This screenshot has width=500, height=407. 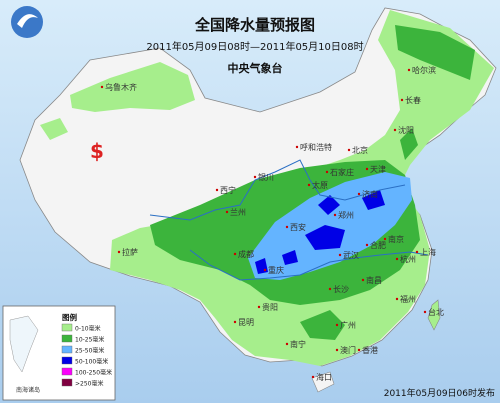 What do you see at coordinates (89, 351) in the screenshot?
I see `legend-label: 25-50毫米` at bounding box center [89, 351].